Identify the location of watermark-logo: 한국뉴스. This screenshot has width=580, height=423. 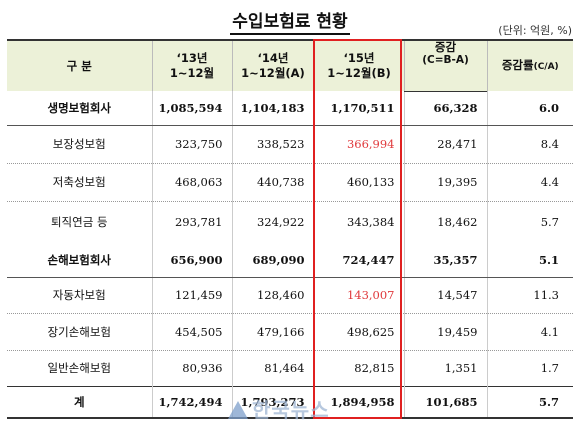
(279, 408).